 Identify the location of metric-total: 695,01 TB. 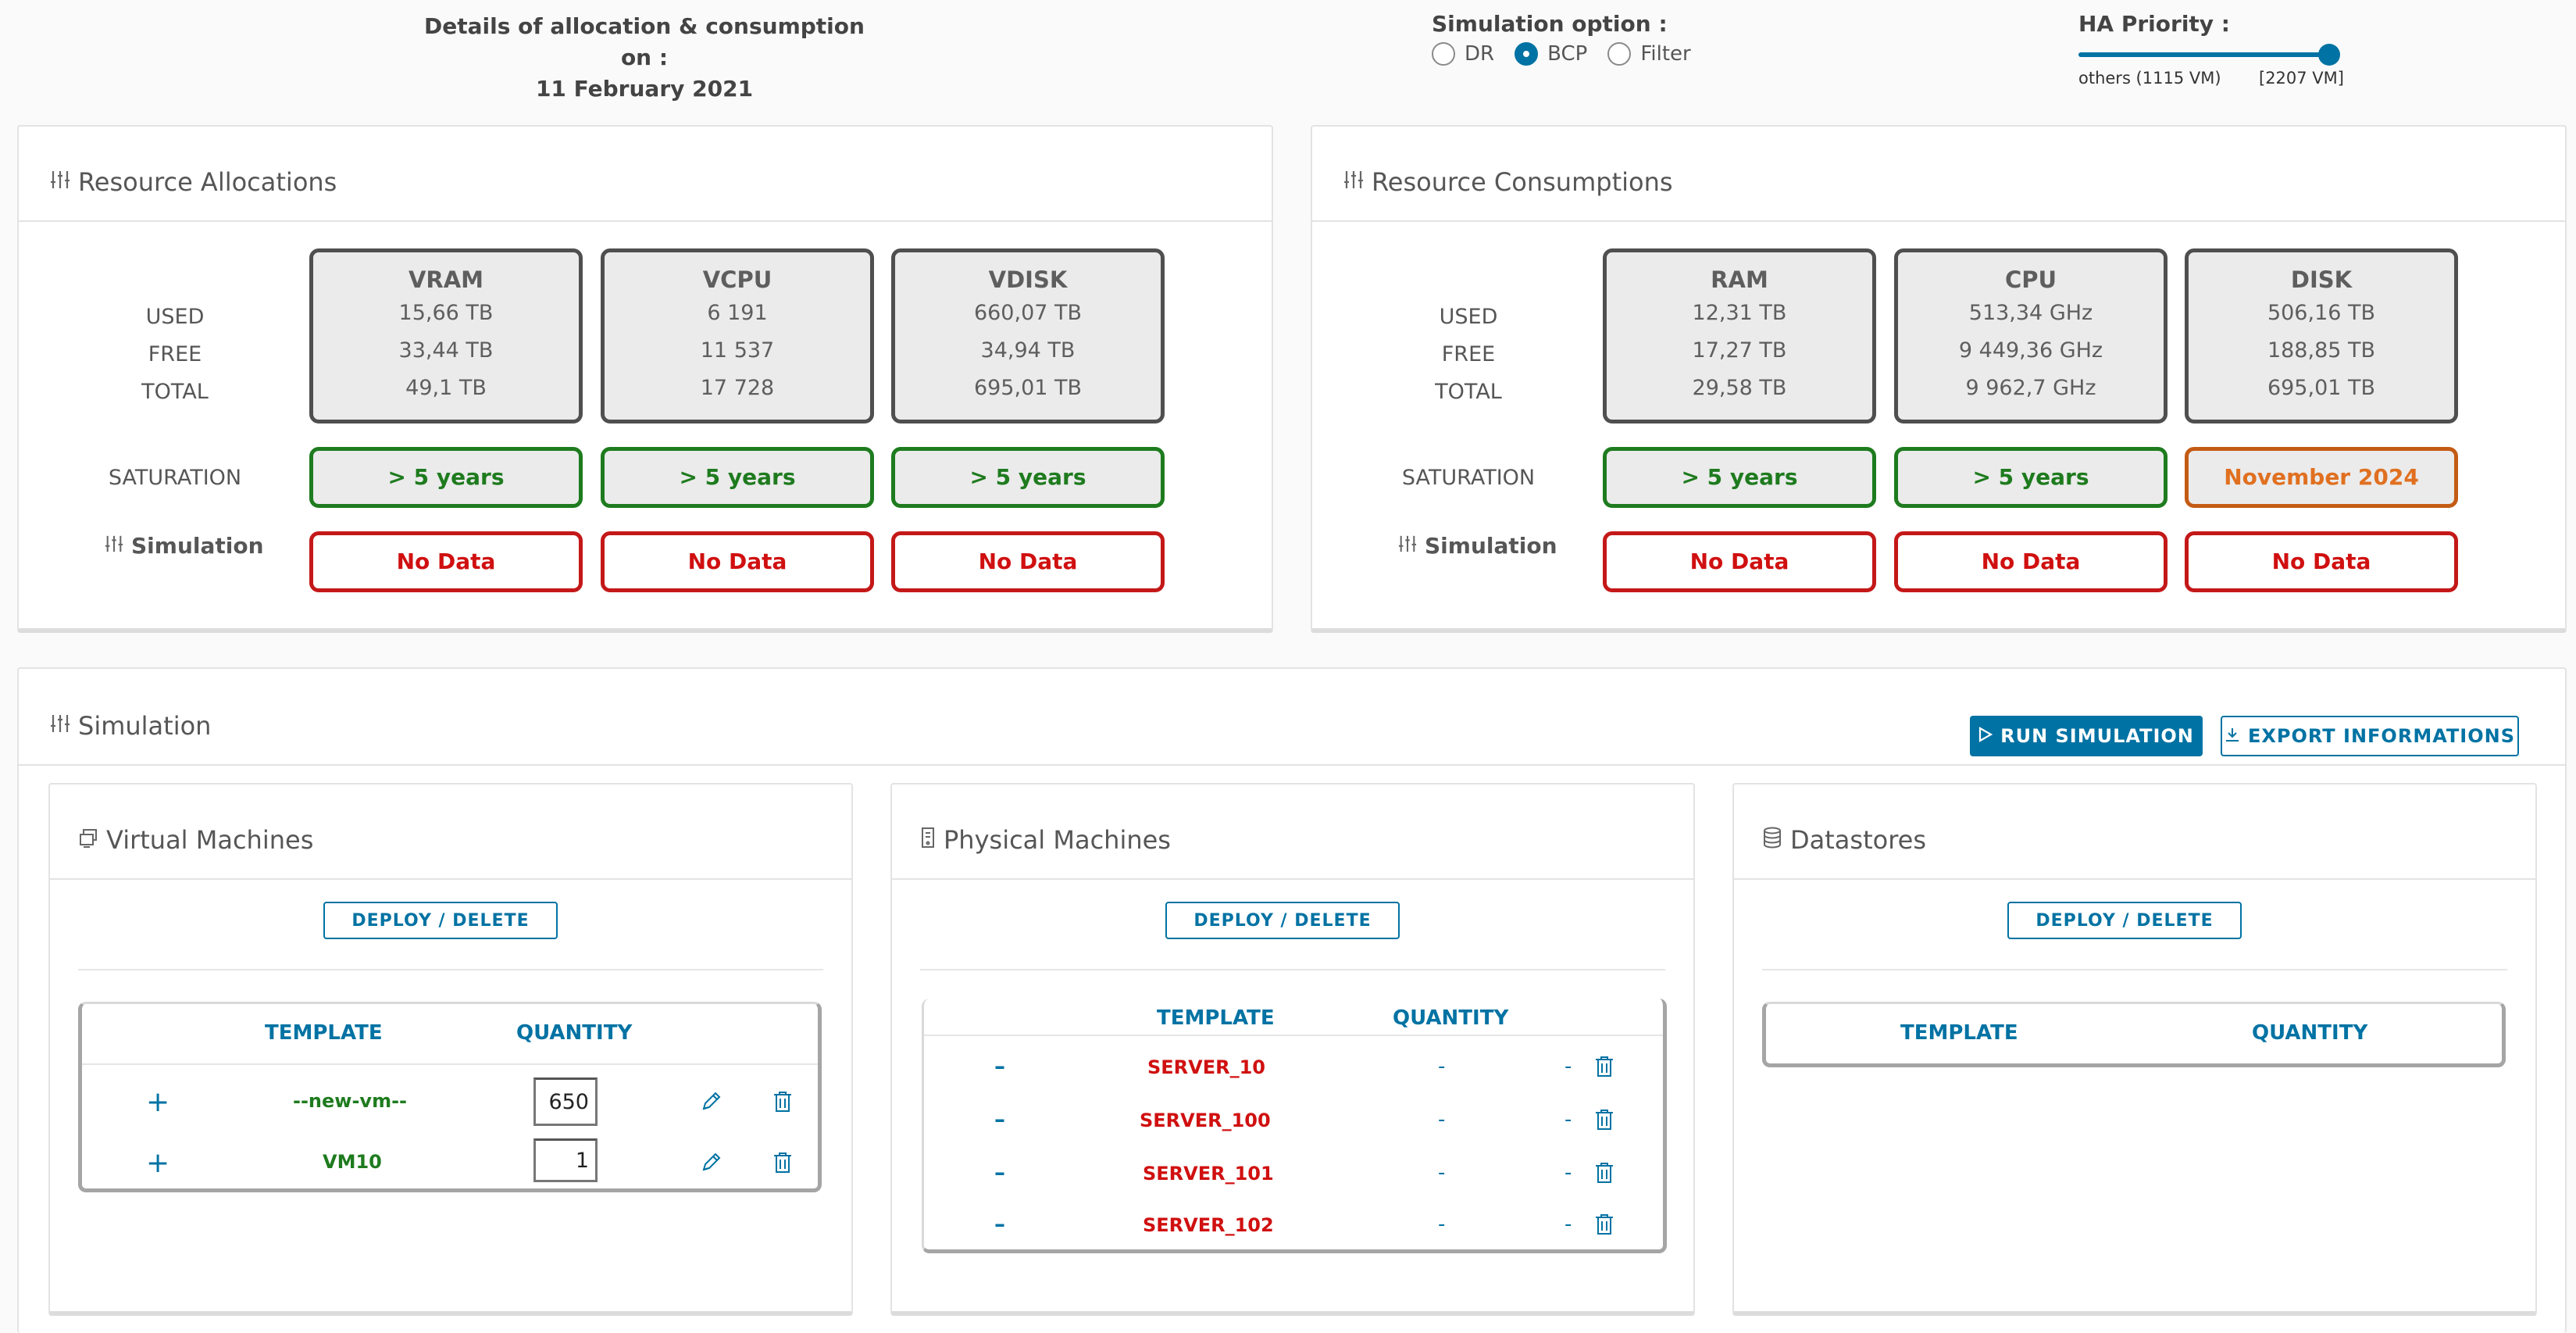
(2321, 388).